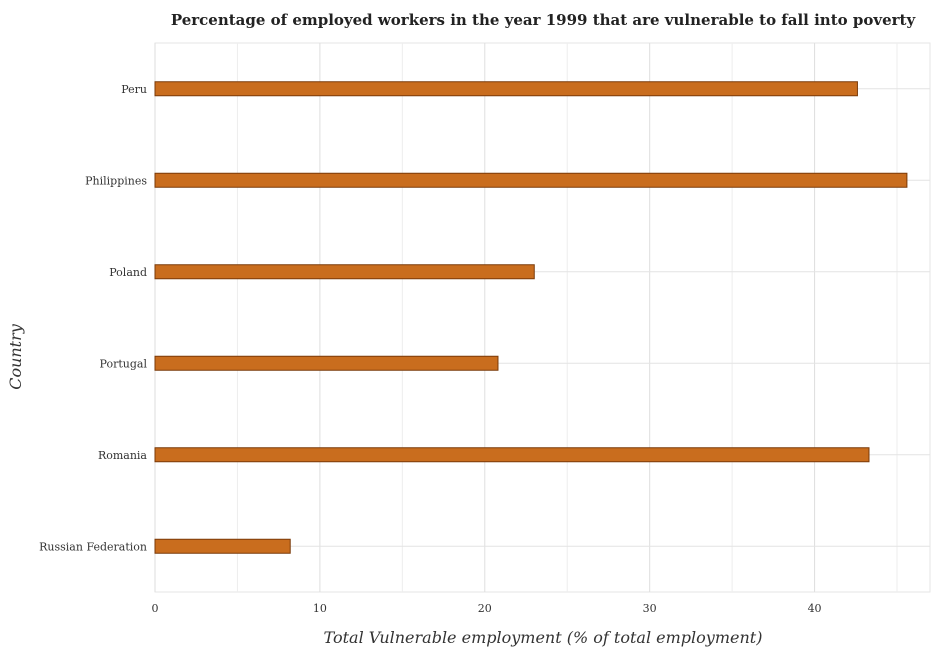 The height and width of the screenshot is (650, 941). I want to click on x-tick-label: 40, so click(815, 608).